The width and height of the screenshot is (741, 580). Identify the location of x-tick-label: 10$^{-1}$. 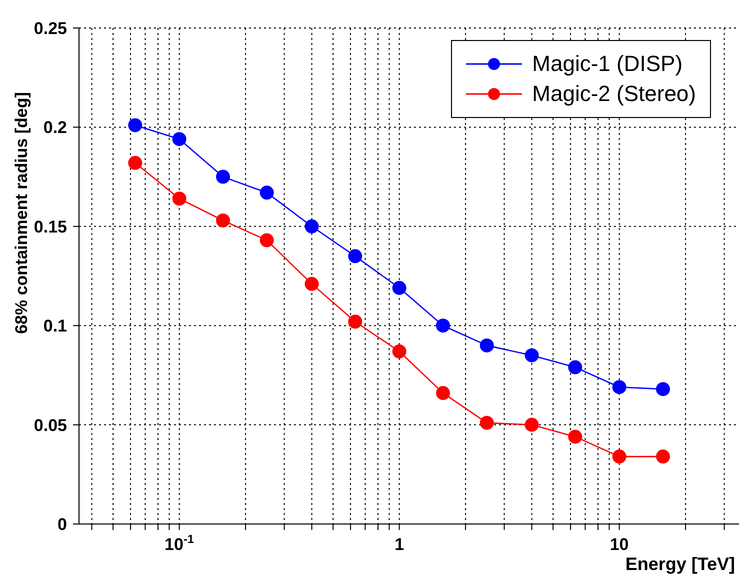
(179, 543).